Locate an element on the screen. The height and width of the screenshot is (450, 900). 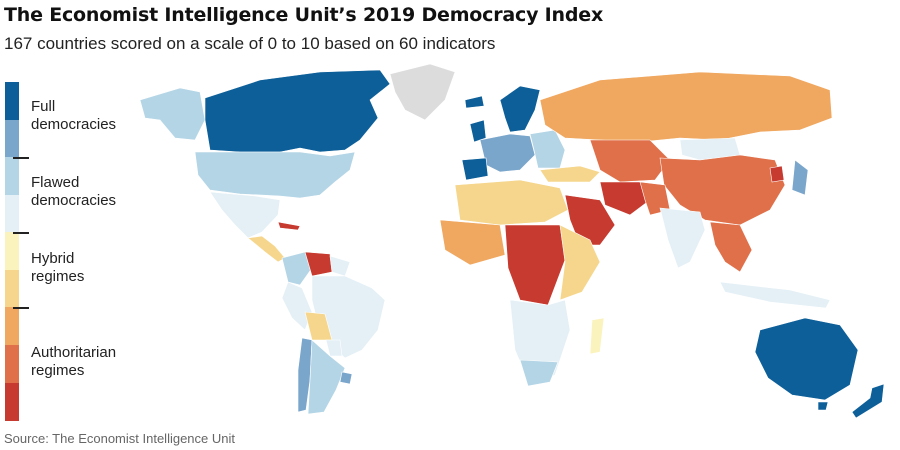
region-paraguay is located at coordinates (334, 348).